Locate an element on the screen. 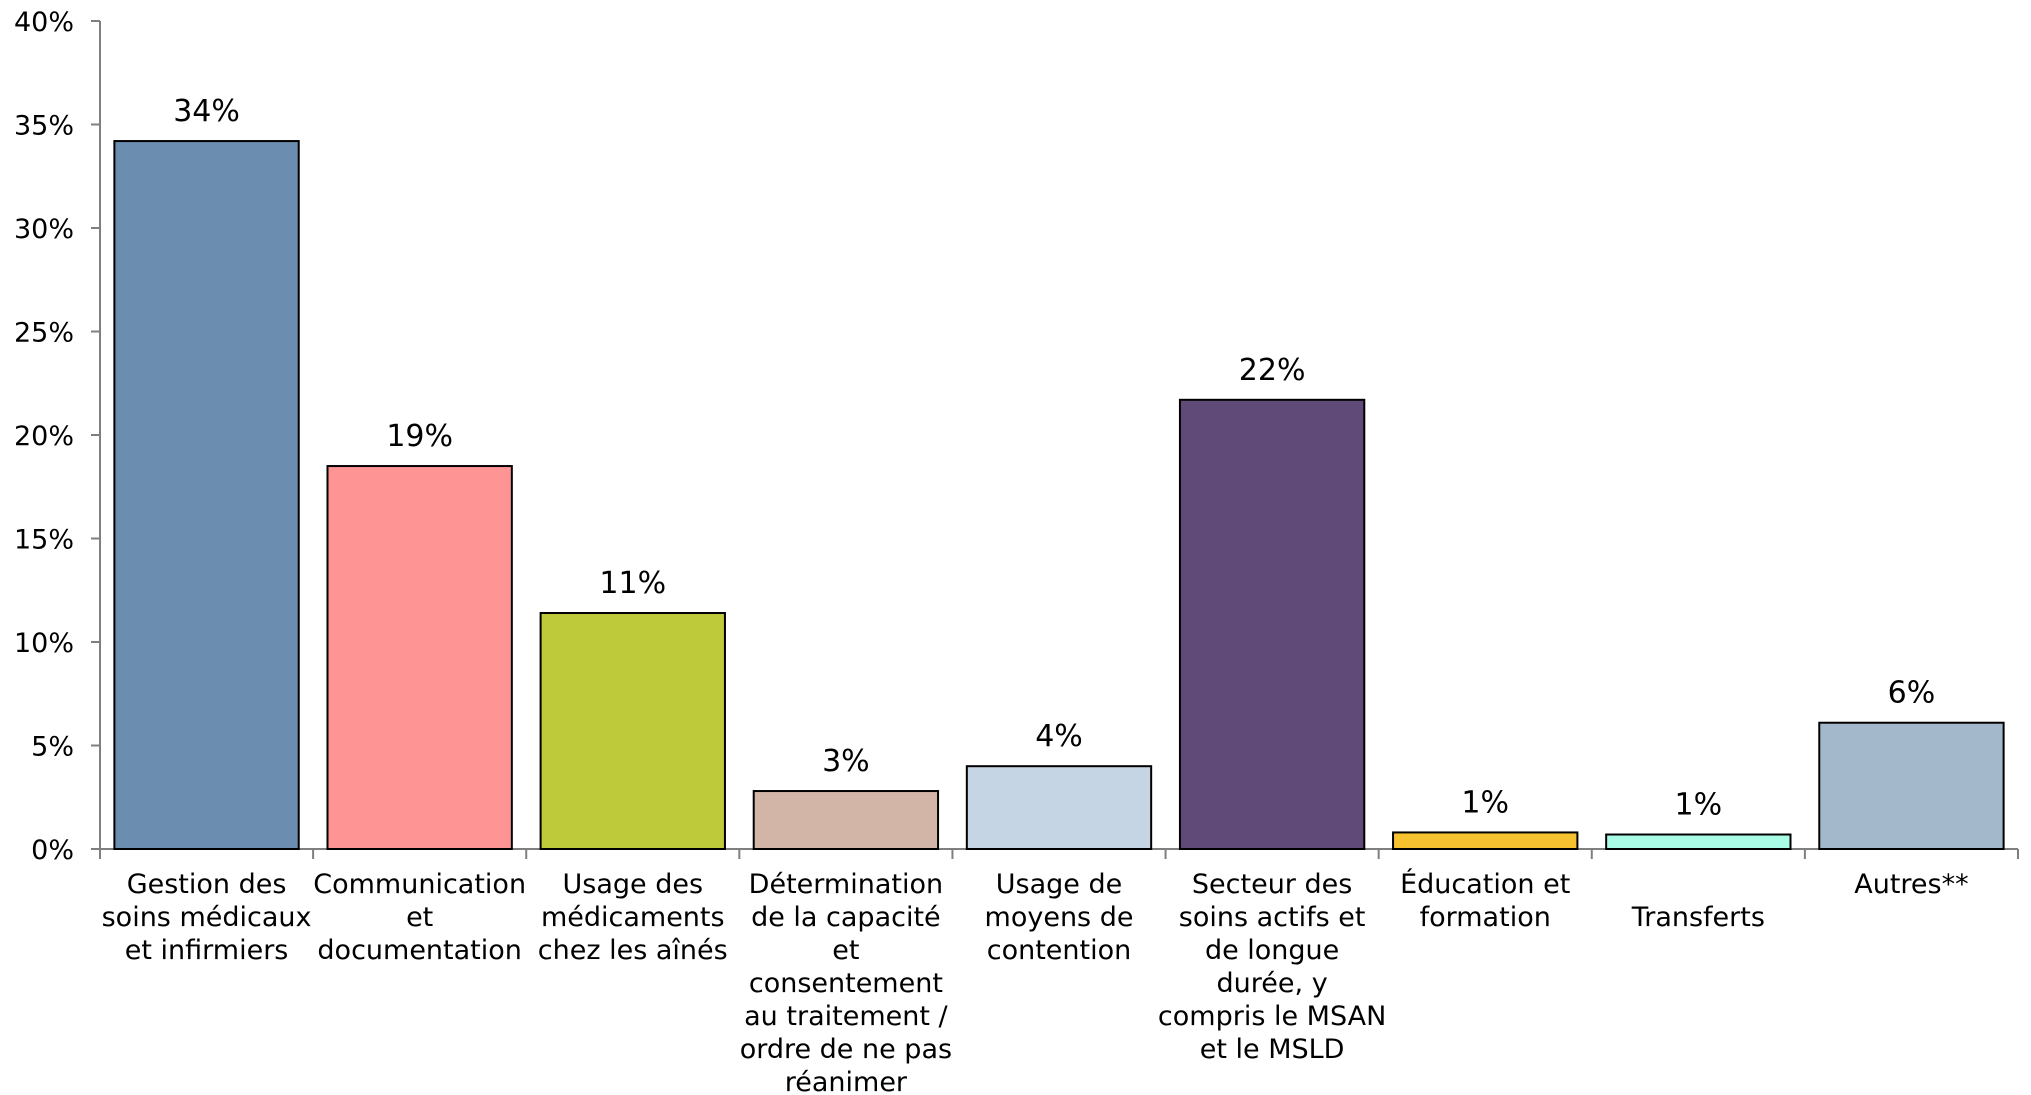  category-label: Usage de moyens de contention is located at coordinates (1059, 917).